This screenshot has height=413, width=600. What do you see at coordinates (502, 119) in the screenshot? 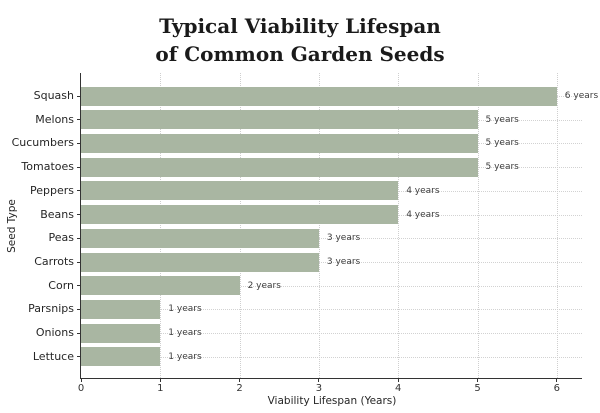
I see `bar-value-label-melons: 5 years` at bounding box center [502, 119].